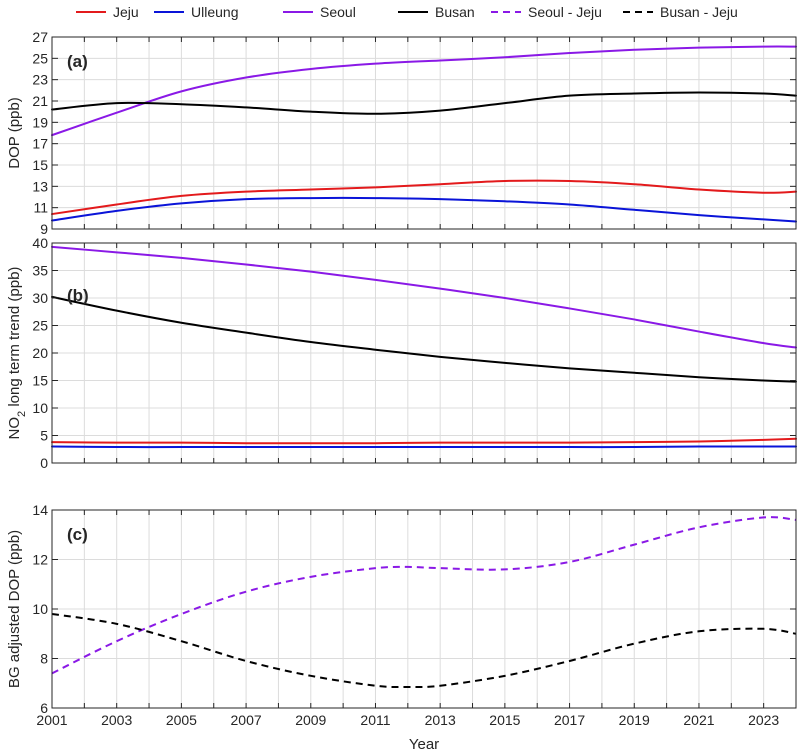  Describe the element at coordinates (338, 12) in the screenshot. I see `legend-label-seoul: Seoul` at that location.